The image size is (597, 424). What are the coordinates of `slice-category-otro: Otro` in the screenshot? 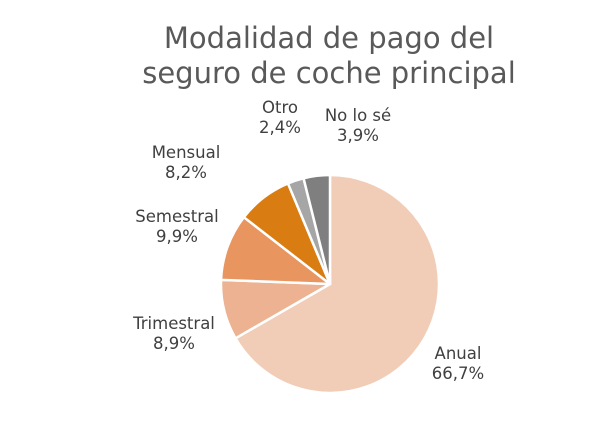 It's located at (280, 107).